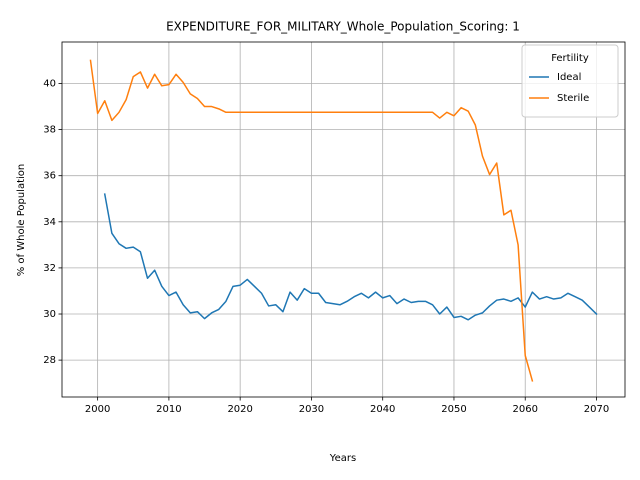 The width and height of the screenshot is (640, 480). Describe the element at coordinates (573, 98) in the screenshot. I see `legend-label-sterile: Sterile` at that location.